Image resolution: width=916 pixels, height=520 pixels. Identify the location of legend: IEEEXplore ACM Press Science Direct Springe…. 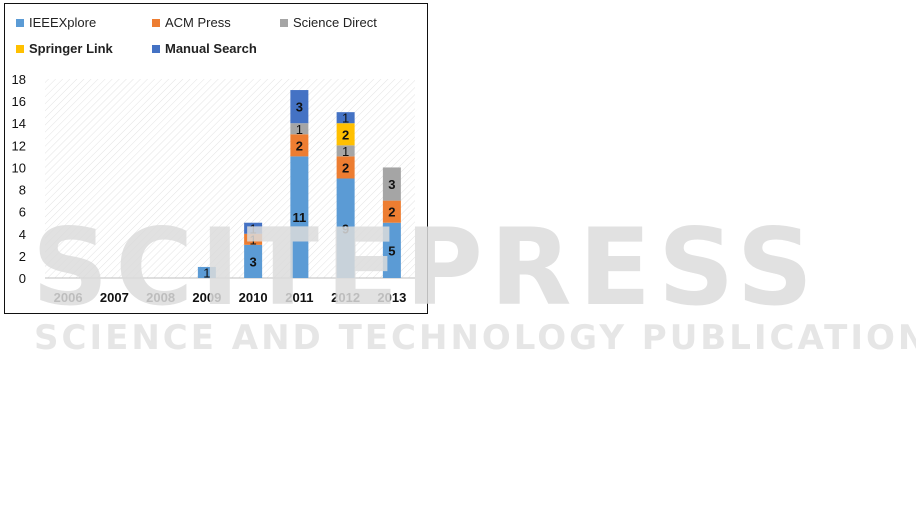
(196, 35).